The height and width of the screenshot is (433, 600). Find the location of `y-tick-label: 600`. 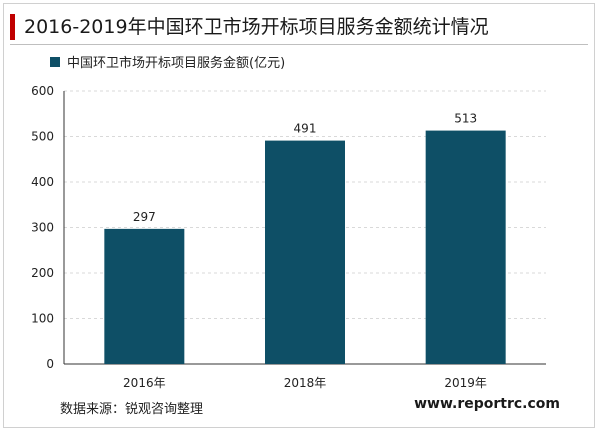

y-tick-label: 600 is located at coordinates (42, 91).